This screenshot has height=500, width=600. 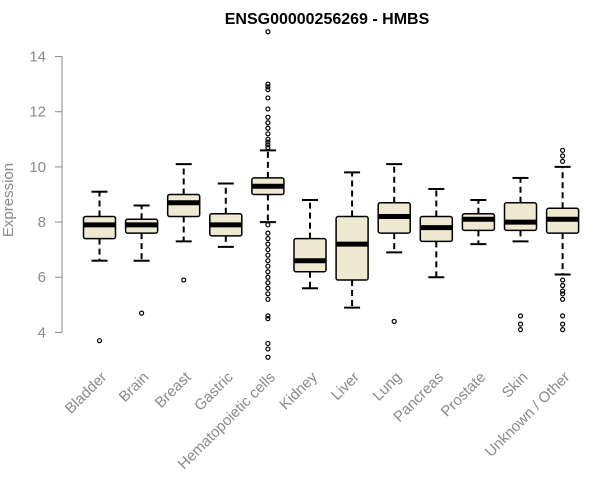 What do you see at coordinates (37, 112) in the screenshot?
I see `y-tick-label: 12` at bounding box center [37, 112].